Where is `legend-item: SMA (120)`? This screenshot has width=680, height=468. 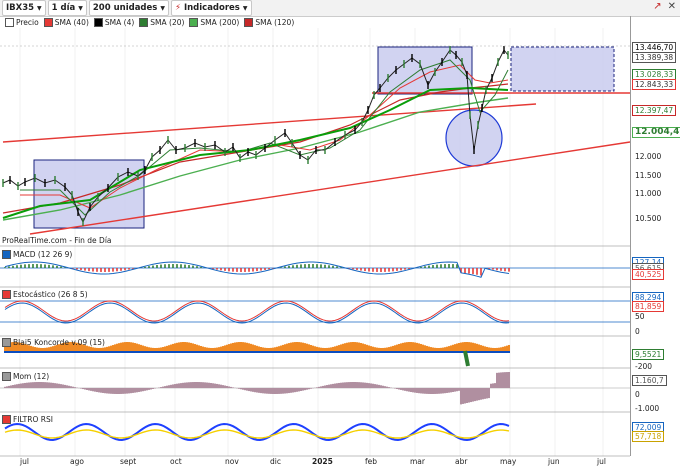 legend-item: SMA (120) is located at coordinates (269, 22).